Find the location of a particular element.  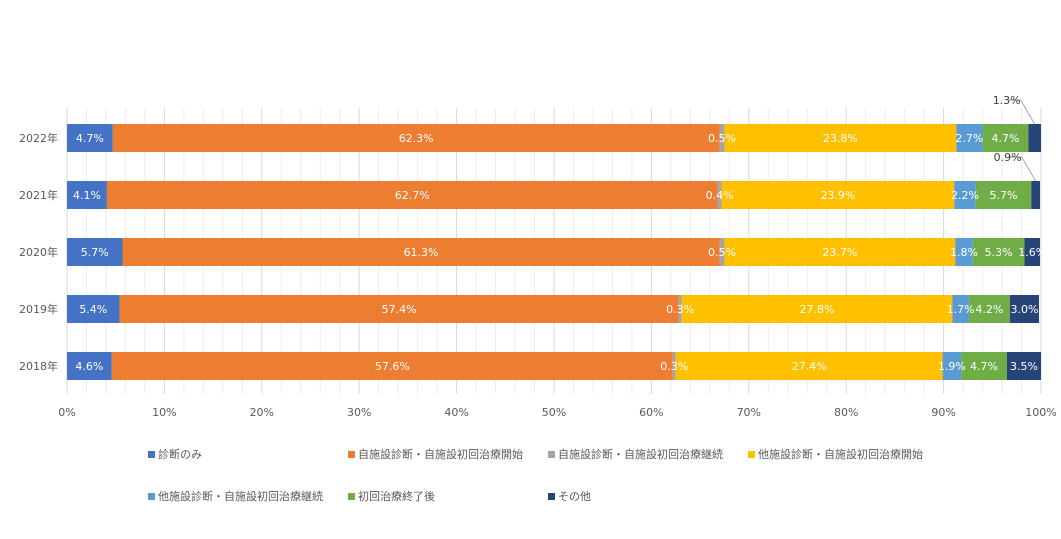

data-label: 2.2% is located at coordinates (965, 195).